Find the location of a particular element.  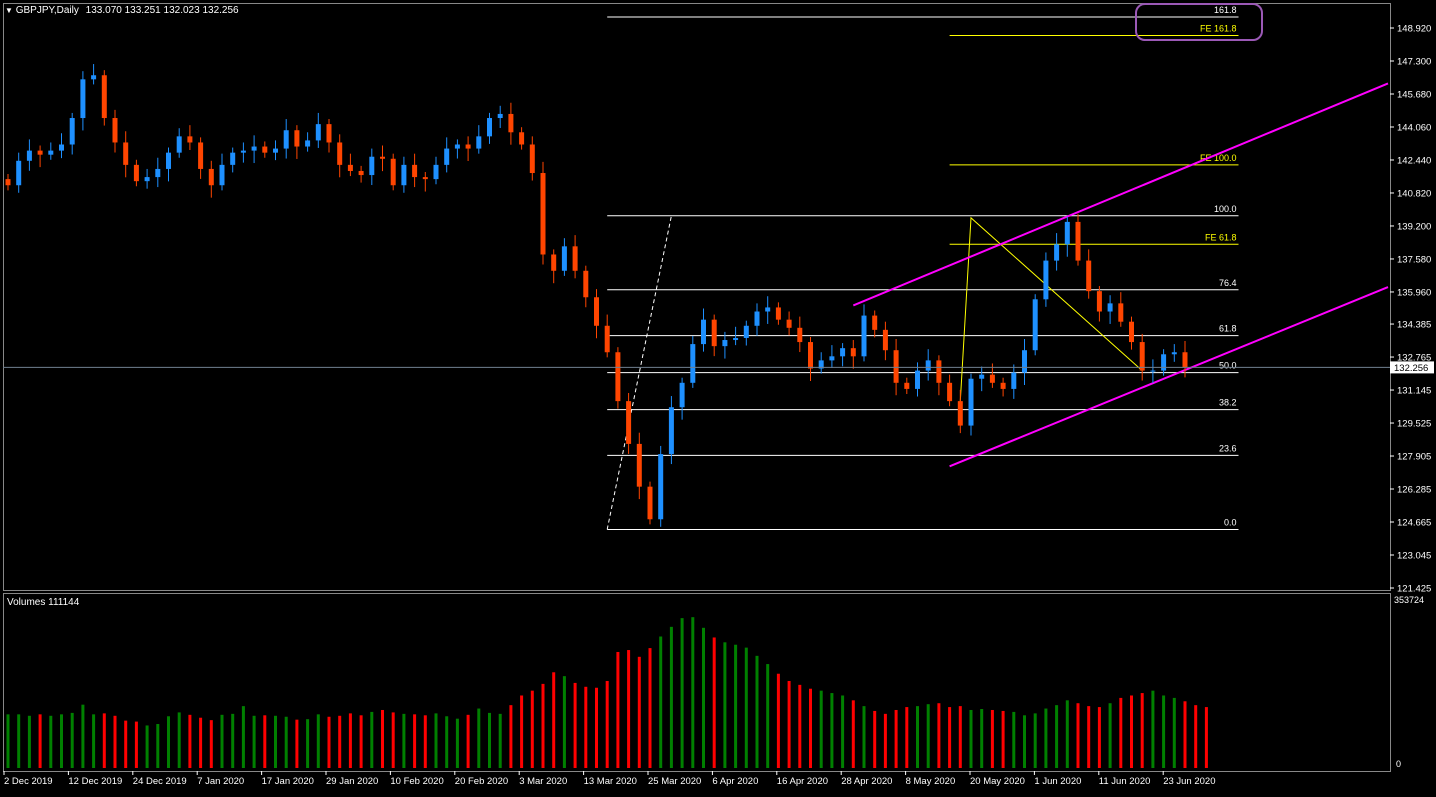

collapse-triangle-icon: ▼ is located at coordinates (9, 10).